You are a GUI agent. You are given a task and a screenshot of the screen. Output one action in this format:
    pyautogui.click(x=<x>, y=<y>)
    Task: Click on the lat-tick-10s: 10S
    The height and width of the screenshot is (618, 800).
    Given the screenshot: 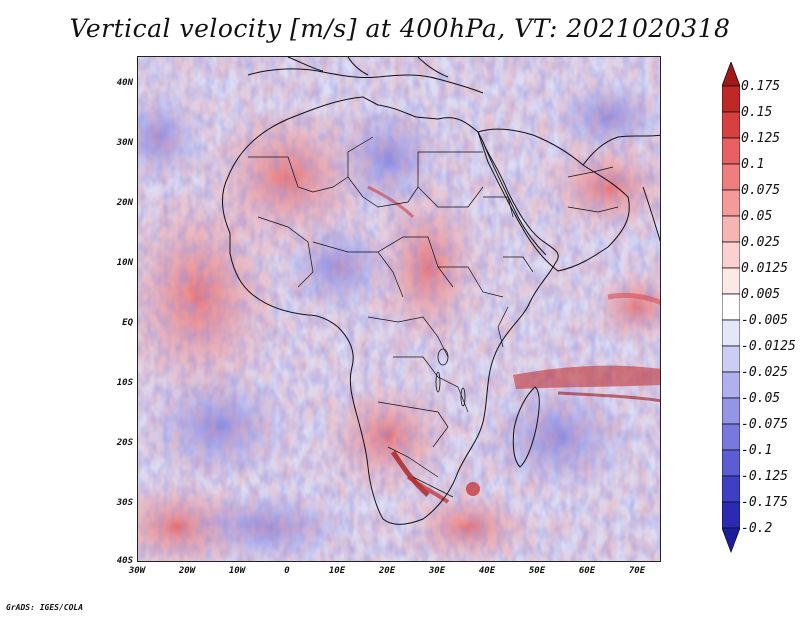 What is the action you would take?
    pyautogui.click(x=124, y=383)
    